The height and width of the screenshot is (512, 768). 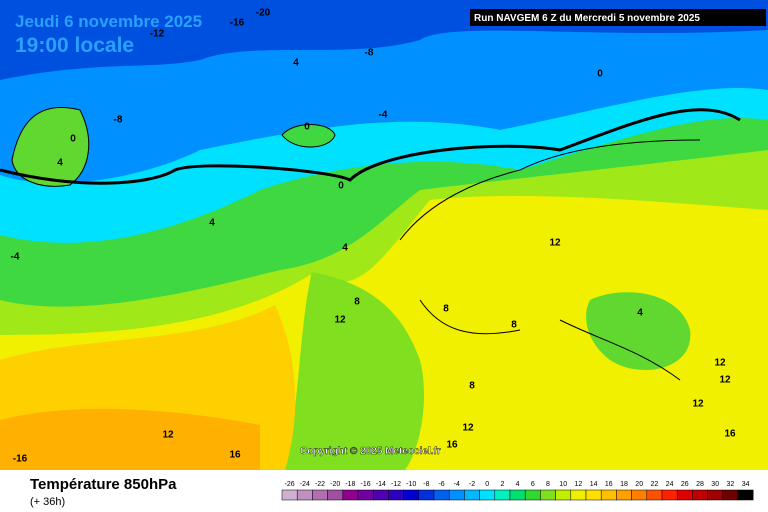 I want to click on scale-label: 30, so click(x=715, y=484).